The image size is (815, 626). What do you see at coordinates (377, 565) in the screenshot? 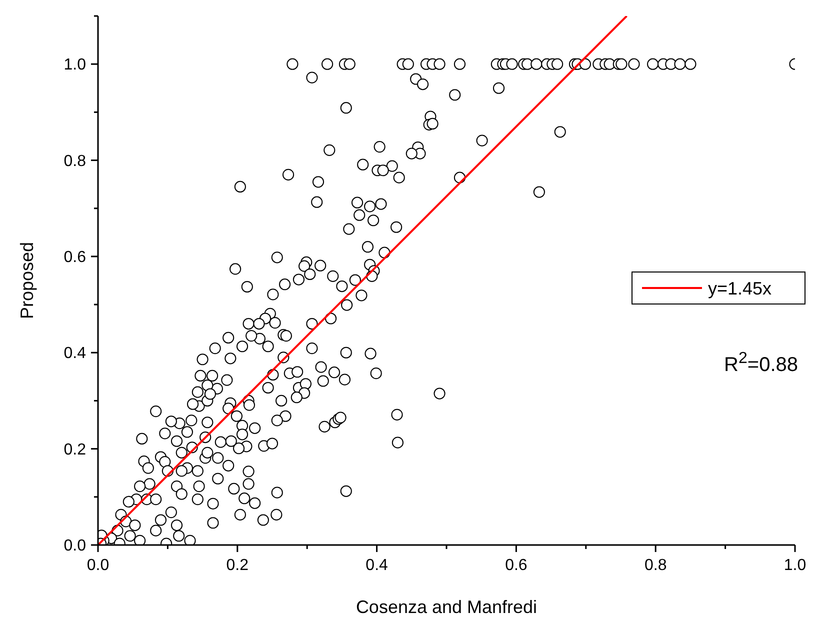
I see `x-tick-label: 0.4` at bounding box center [377, 565].